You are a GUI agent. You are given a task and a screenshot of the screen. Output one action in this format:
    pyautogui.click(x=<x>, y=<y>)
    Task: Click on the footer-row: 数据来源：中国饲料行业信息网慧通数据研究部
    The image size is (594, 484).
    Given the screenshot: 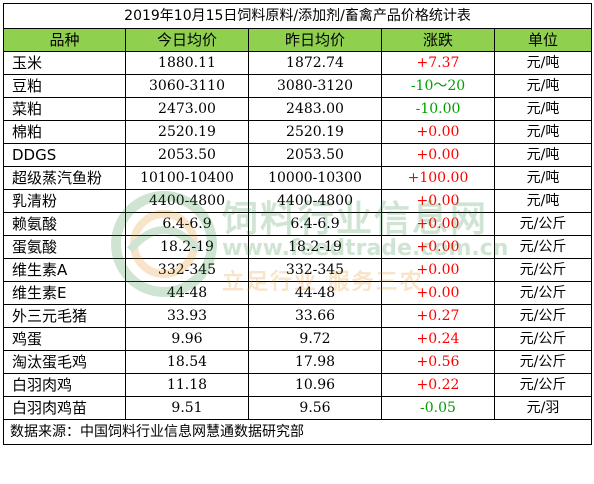 What is the action you would take?
    pyautogui.click(x=297, y=432)
    